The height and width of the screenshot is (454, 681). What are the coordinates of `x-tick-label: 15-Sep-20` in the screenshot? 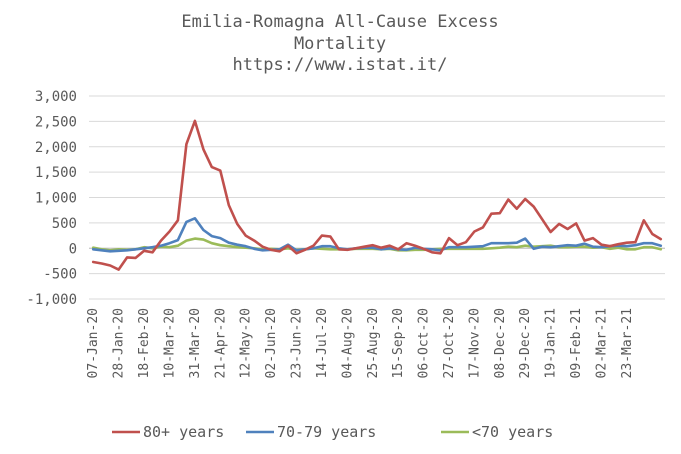 It's located at (398, 343).